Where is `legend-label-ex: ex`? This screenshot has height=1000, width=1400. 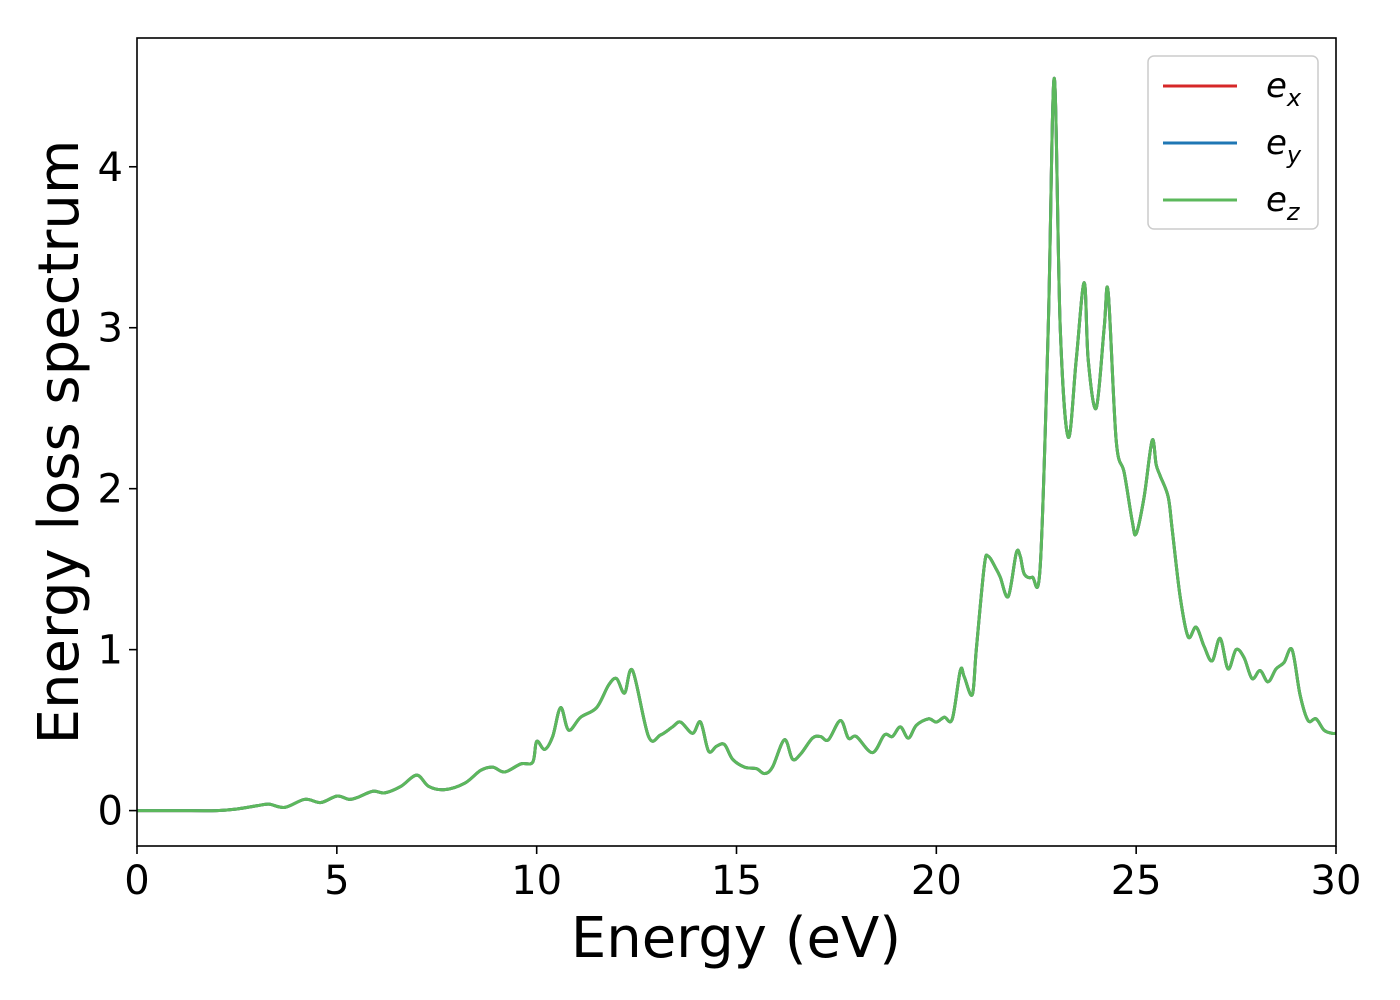 legend-label-ex: ex is located at coordinates (1284, 89).